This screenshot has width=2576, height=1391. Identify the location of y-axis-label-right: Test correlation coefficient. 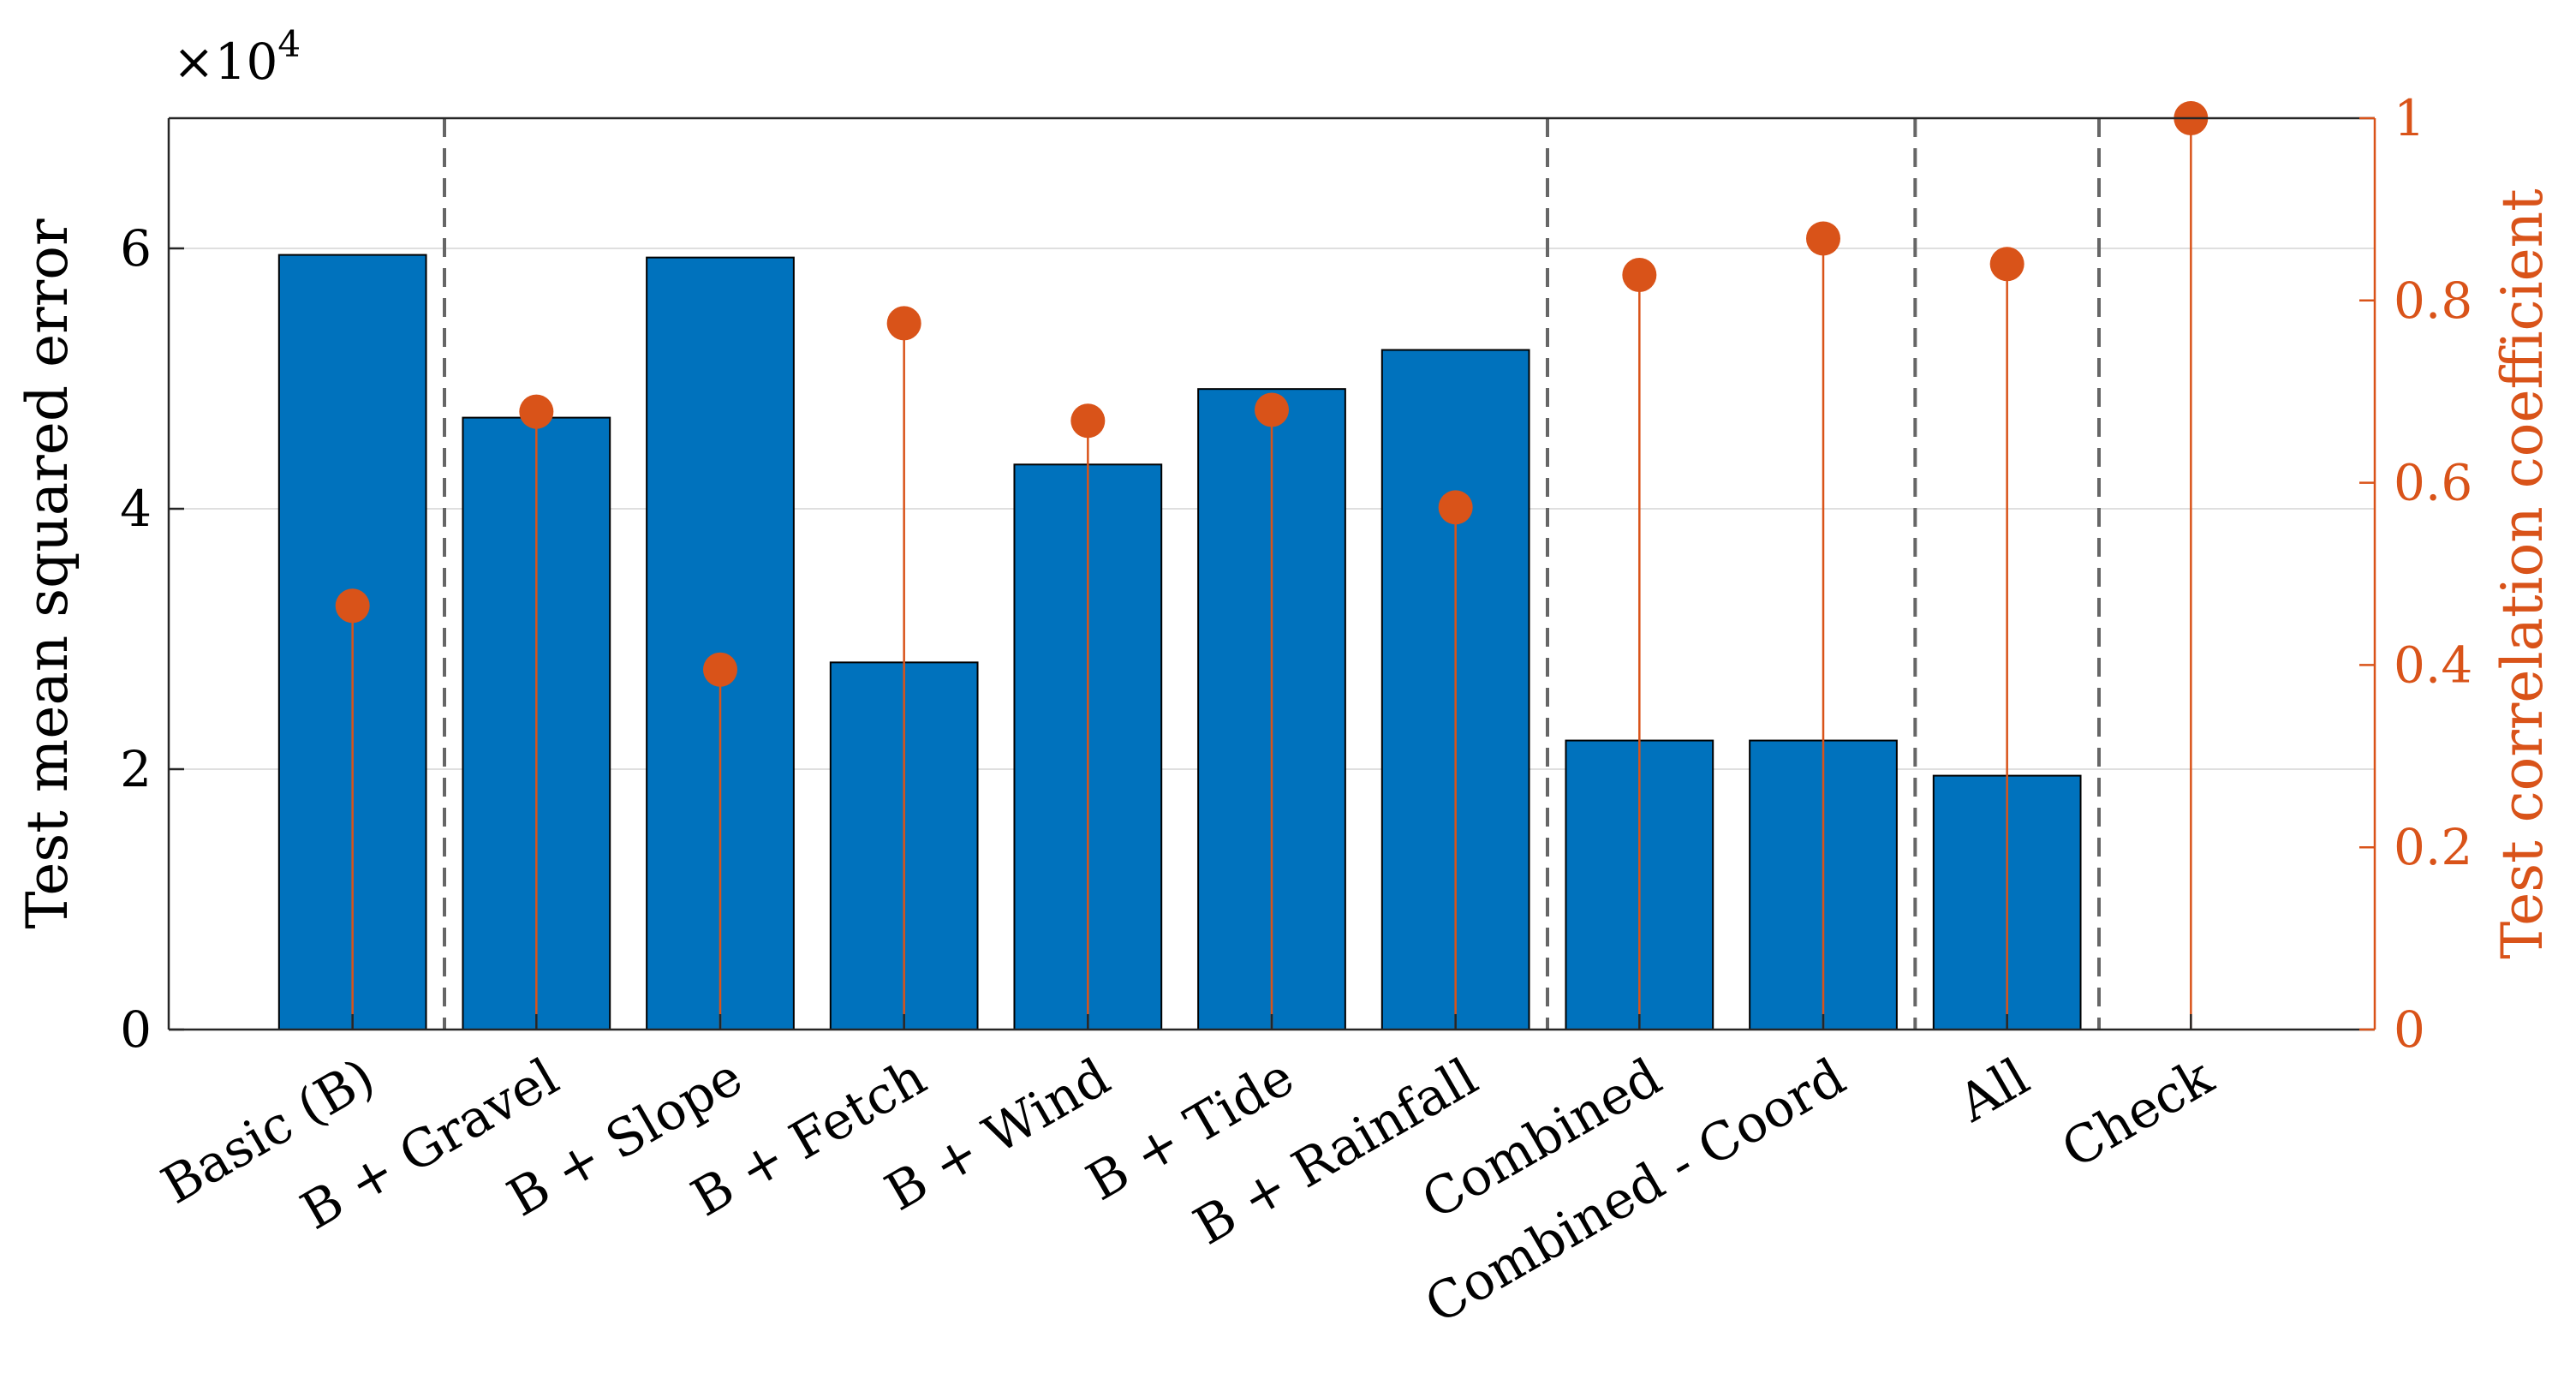
(2522, 573).